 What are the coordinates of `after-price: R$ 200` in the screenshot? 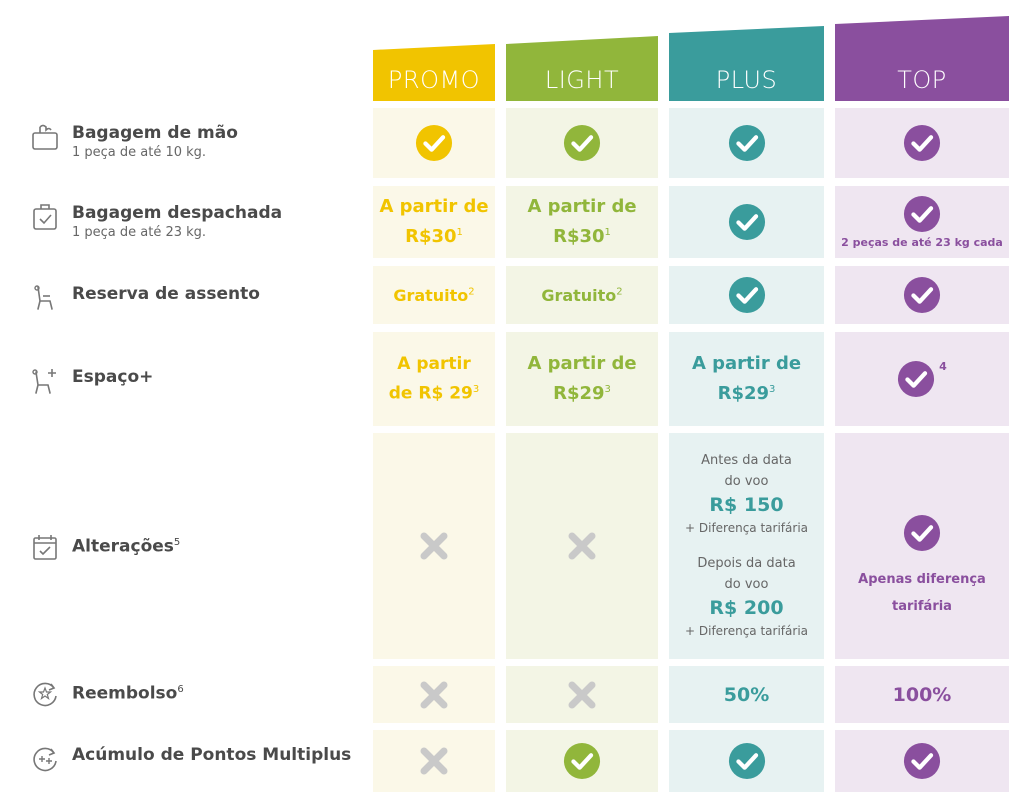 It's located at (746, 608).